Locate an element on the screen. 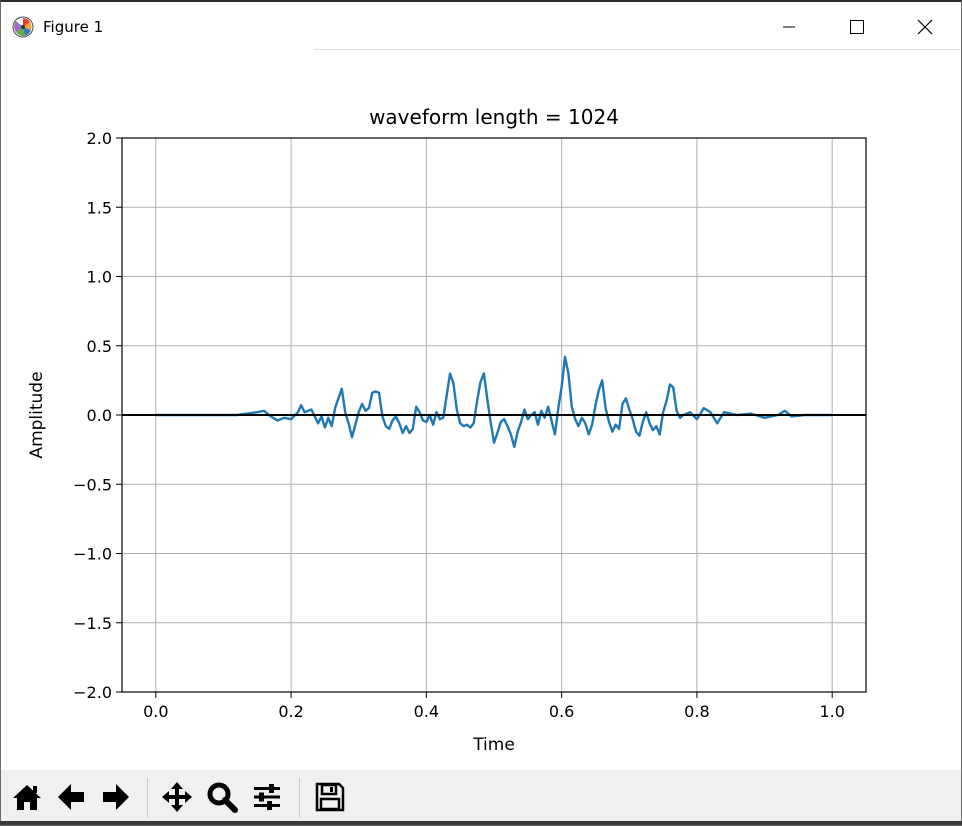  title-bar: Figure 1 is located at coordinates (481, 26).